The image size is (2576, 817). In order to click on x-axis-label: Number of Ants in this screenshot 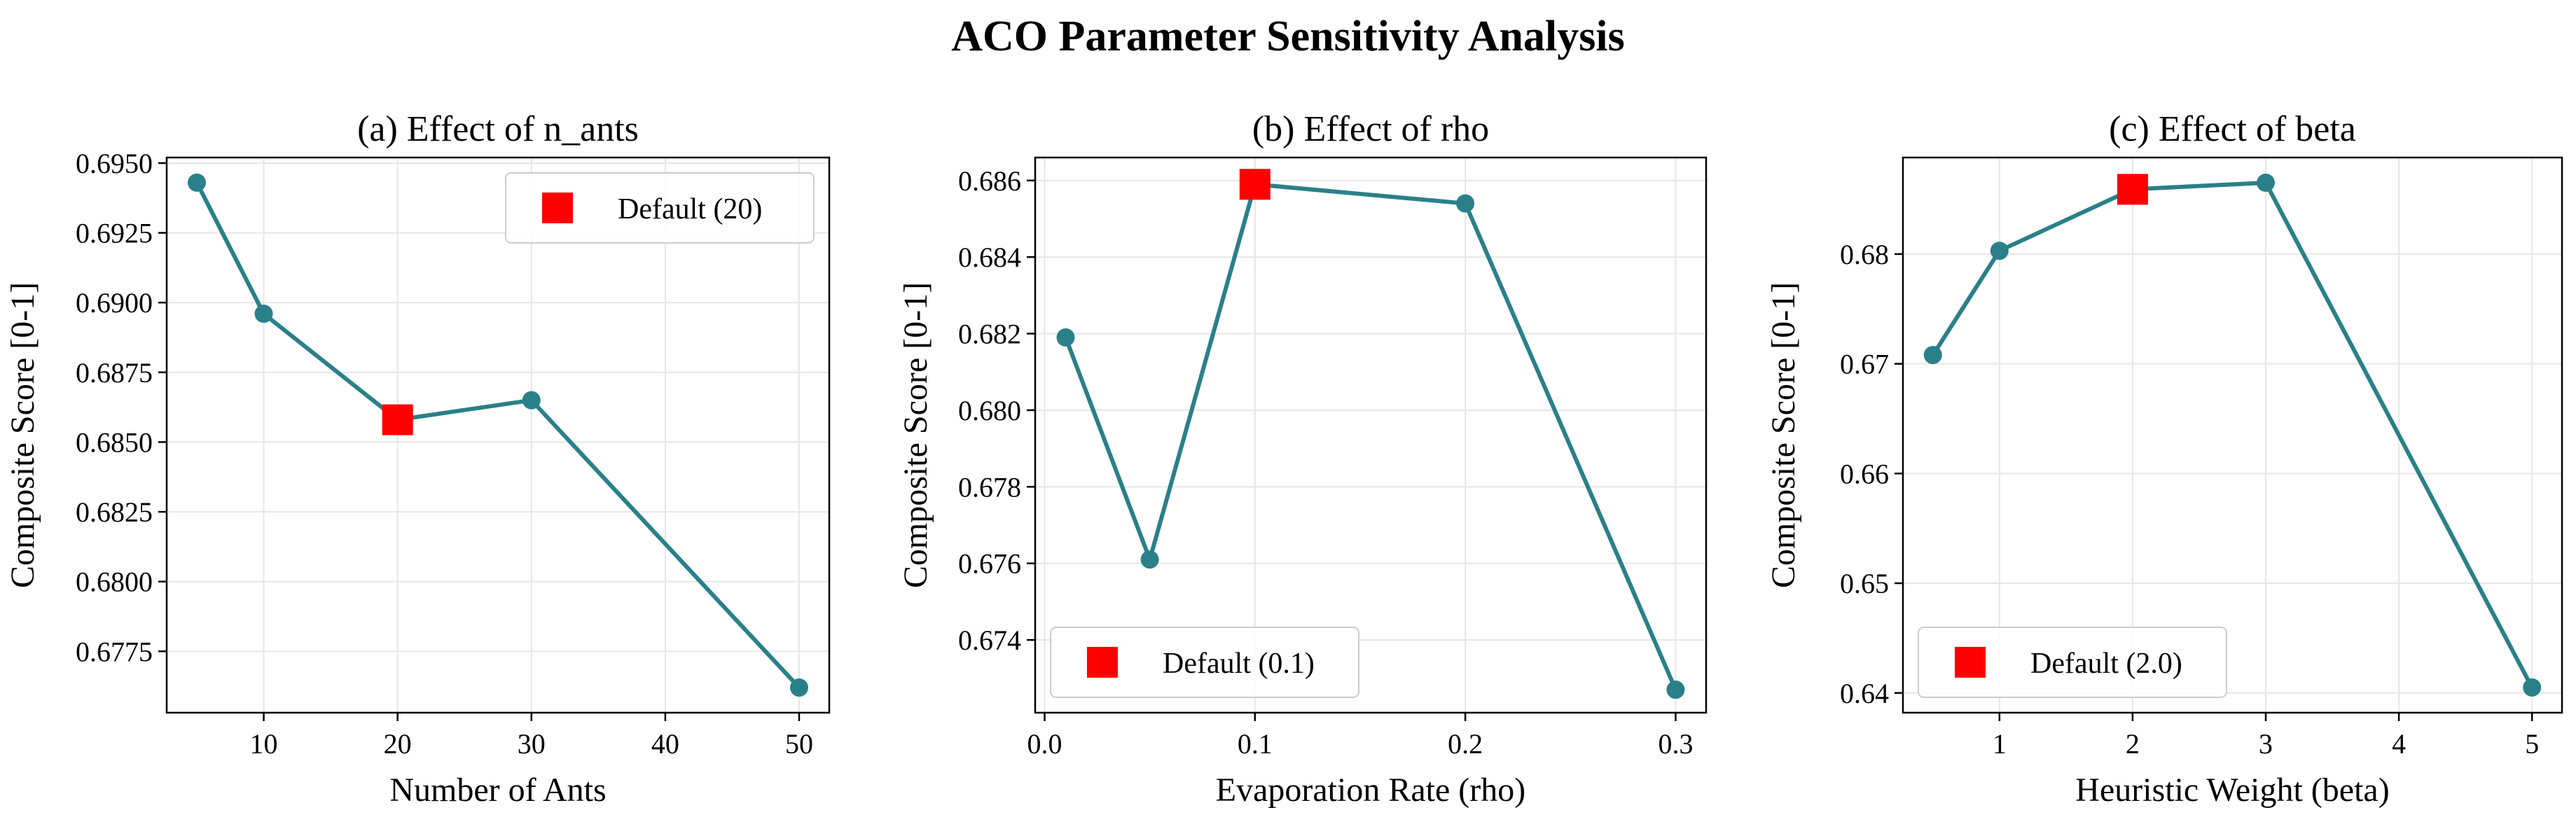, I will do `click(497, 790)`.